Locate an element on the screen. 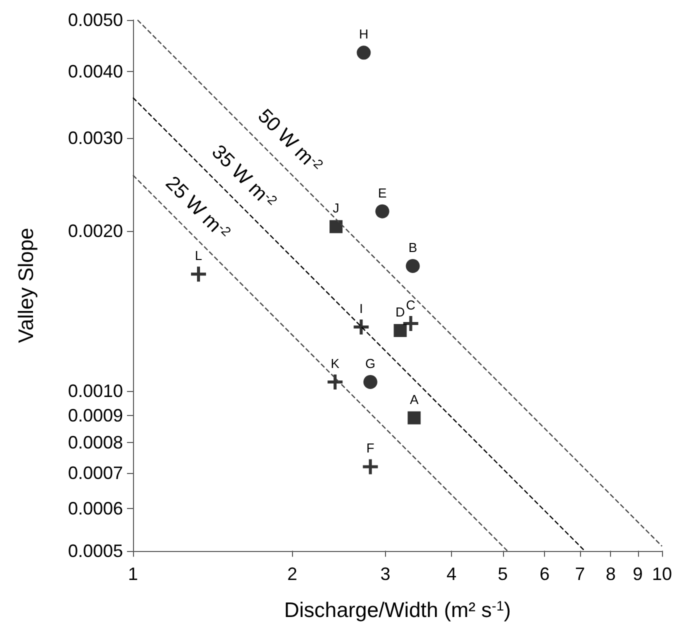 The image size is (686, 634). x-tick-label: 4 is located at coordinates (451, 574).